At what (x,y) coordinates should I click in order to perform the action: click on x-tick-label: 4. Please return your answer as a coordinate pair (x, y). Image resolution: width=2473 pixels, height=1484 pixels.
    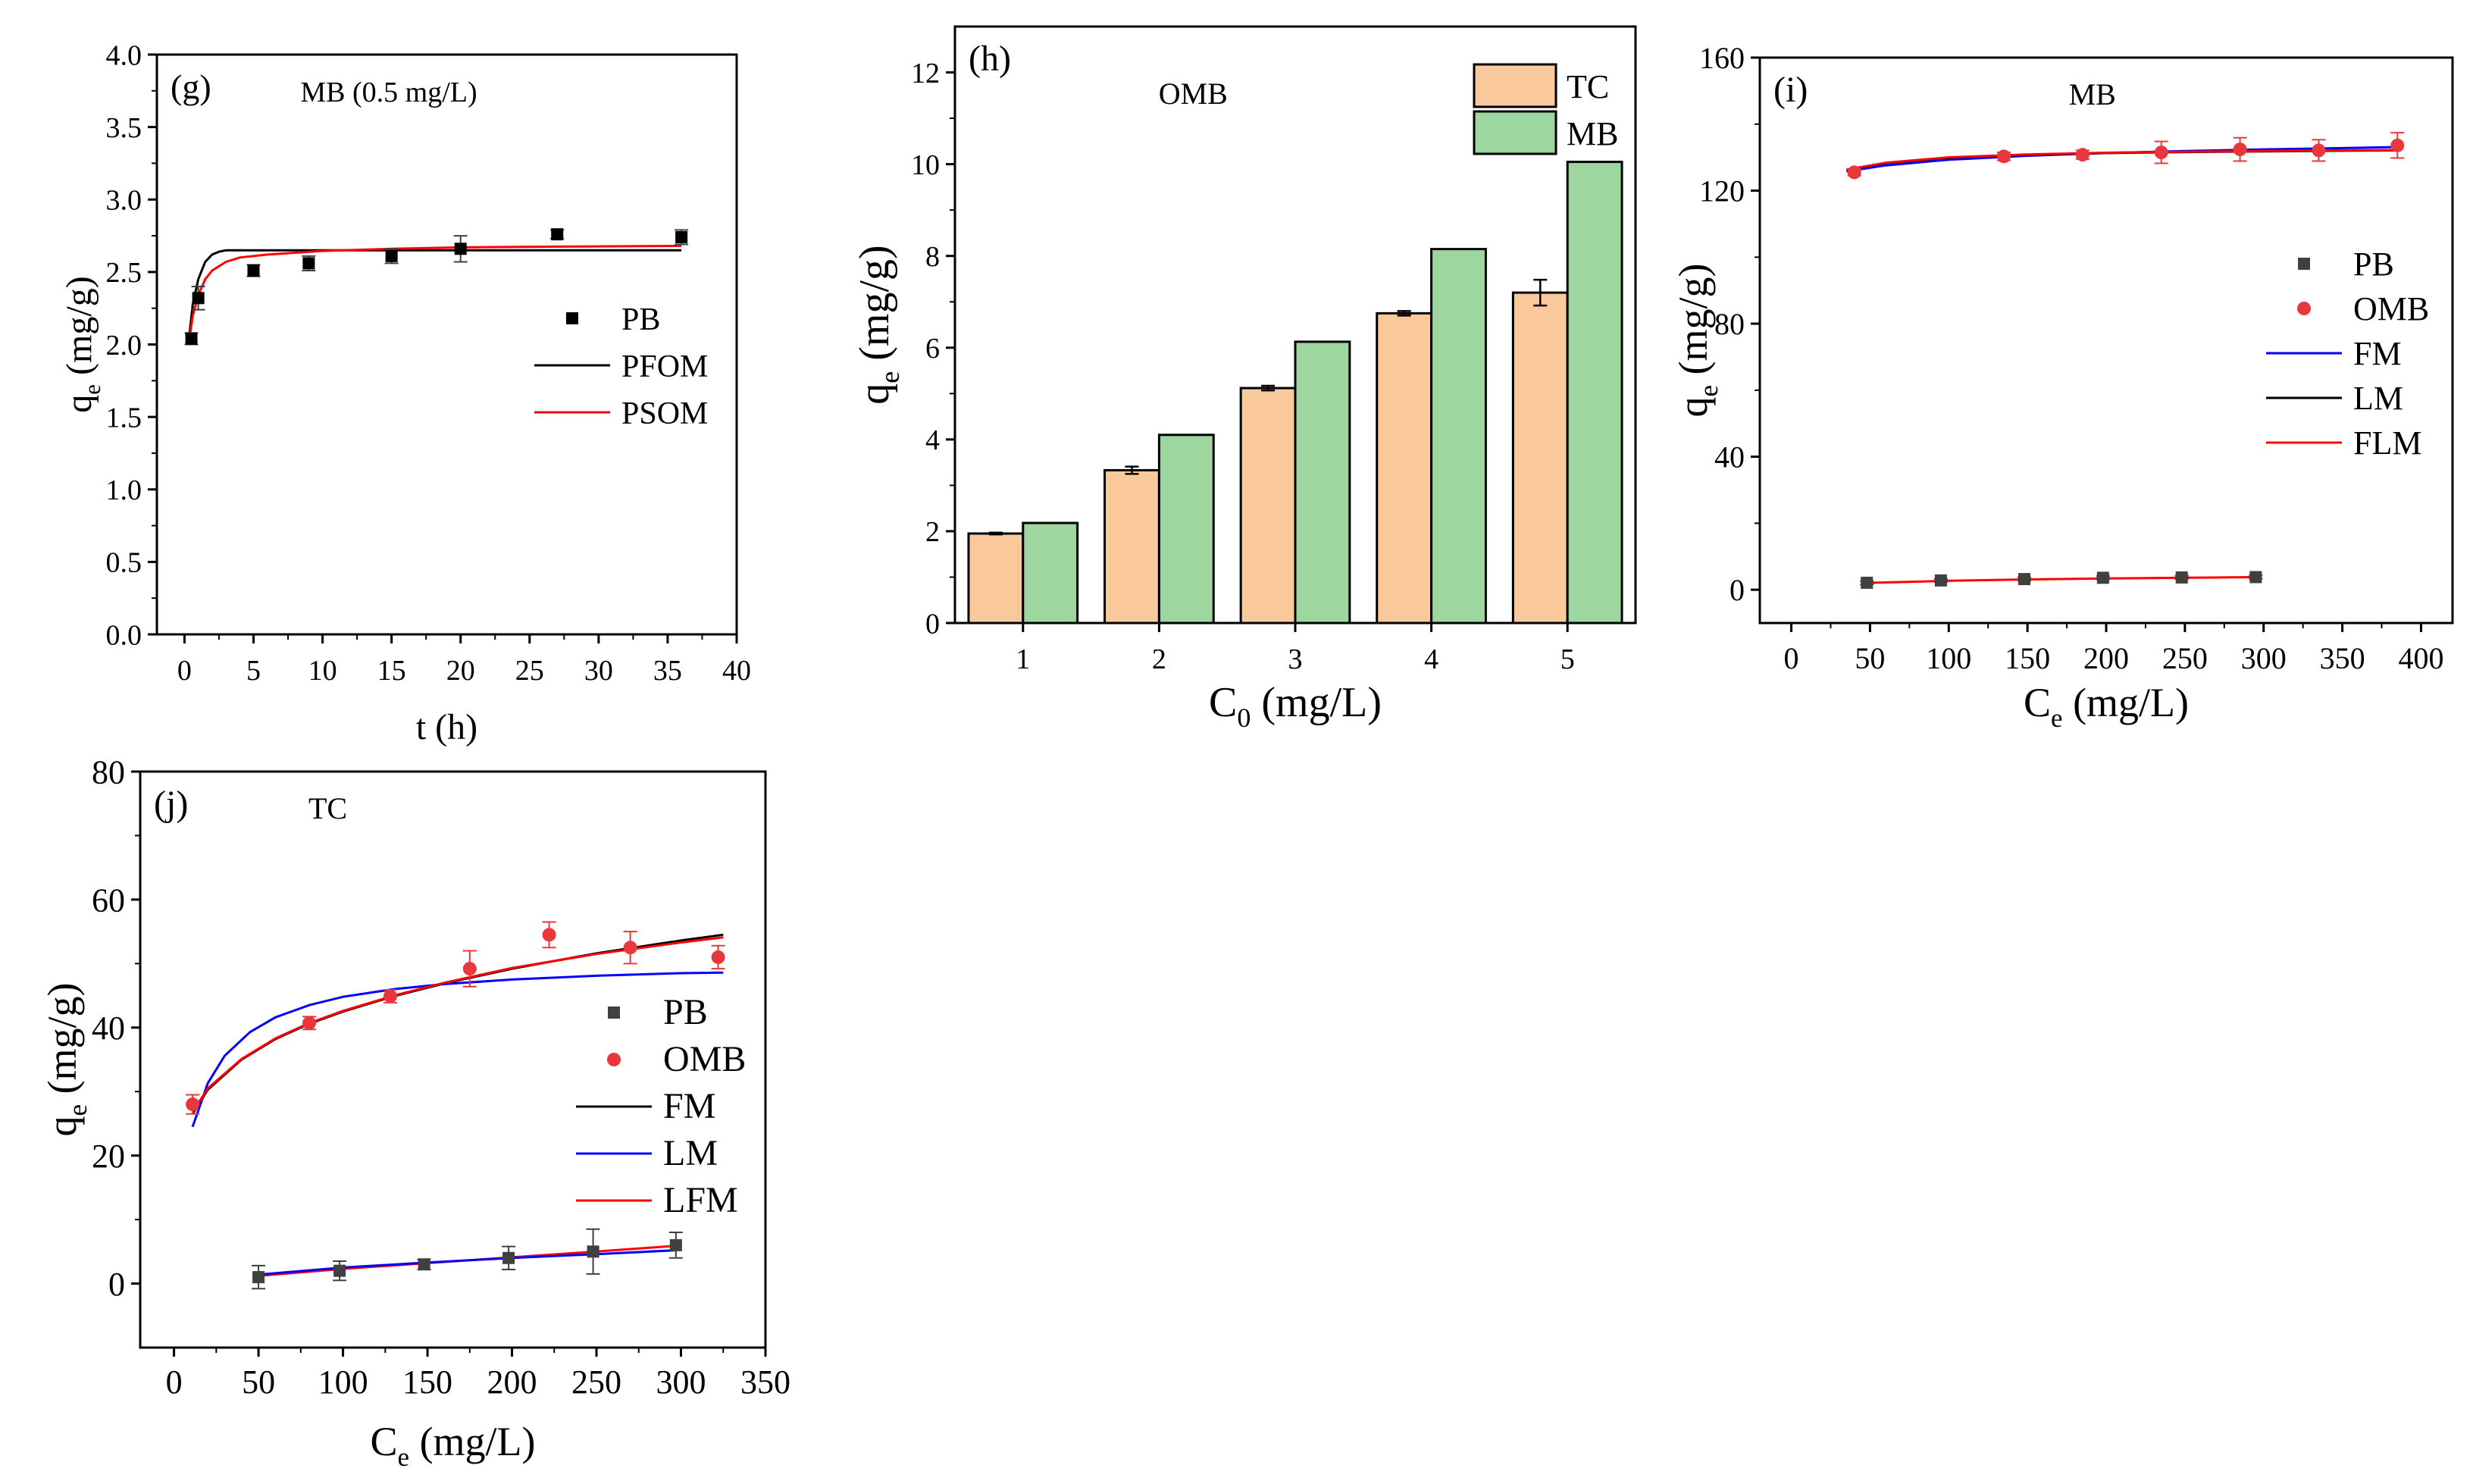
    Looking at the image, I should click on (1431, 659).